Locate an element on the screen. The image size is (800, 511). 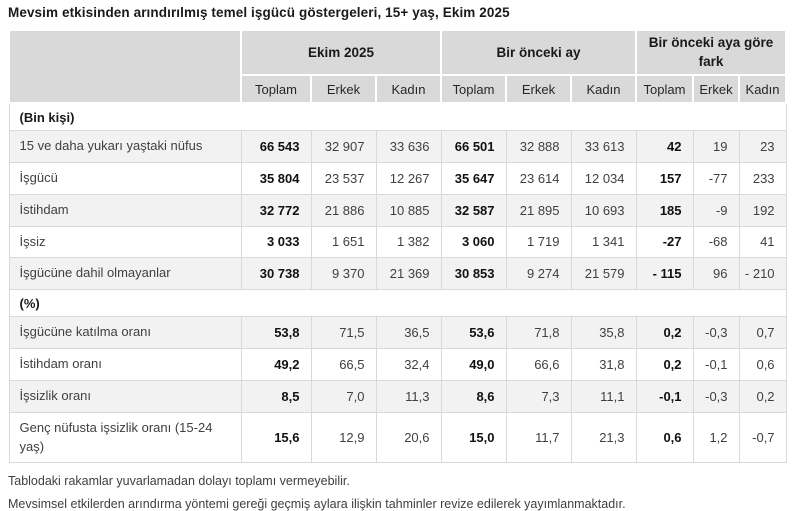
row-label: İşgücüne katılma oranı is located at coordinates (125, 333).